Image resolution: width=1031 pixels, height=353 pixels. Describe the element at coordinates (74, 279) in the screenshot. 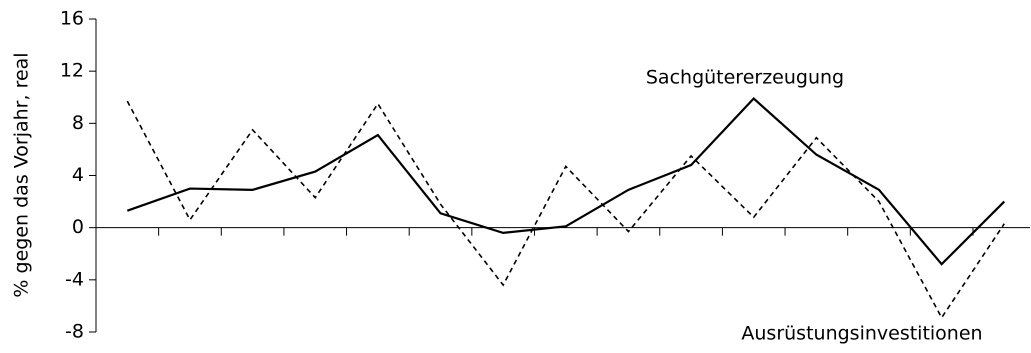

I see `y-tick-label: -4` at that location.